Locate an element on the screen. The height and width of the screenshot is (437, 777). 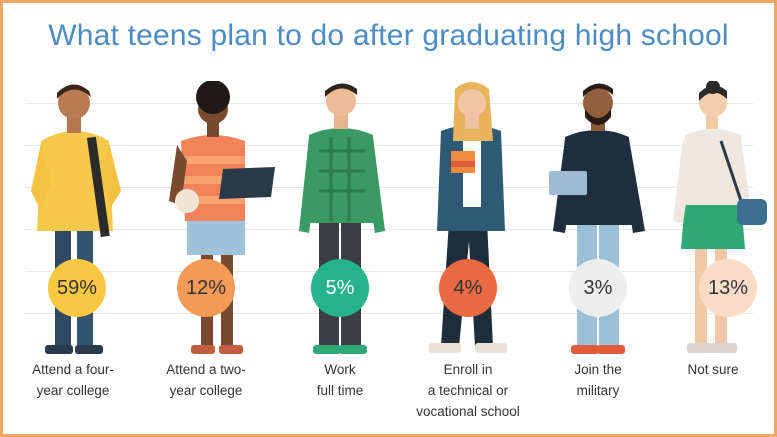
category-label-line: a technical or is located at coordinates (468, 390).